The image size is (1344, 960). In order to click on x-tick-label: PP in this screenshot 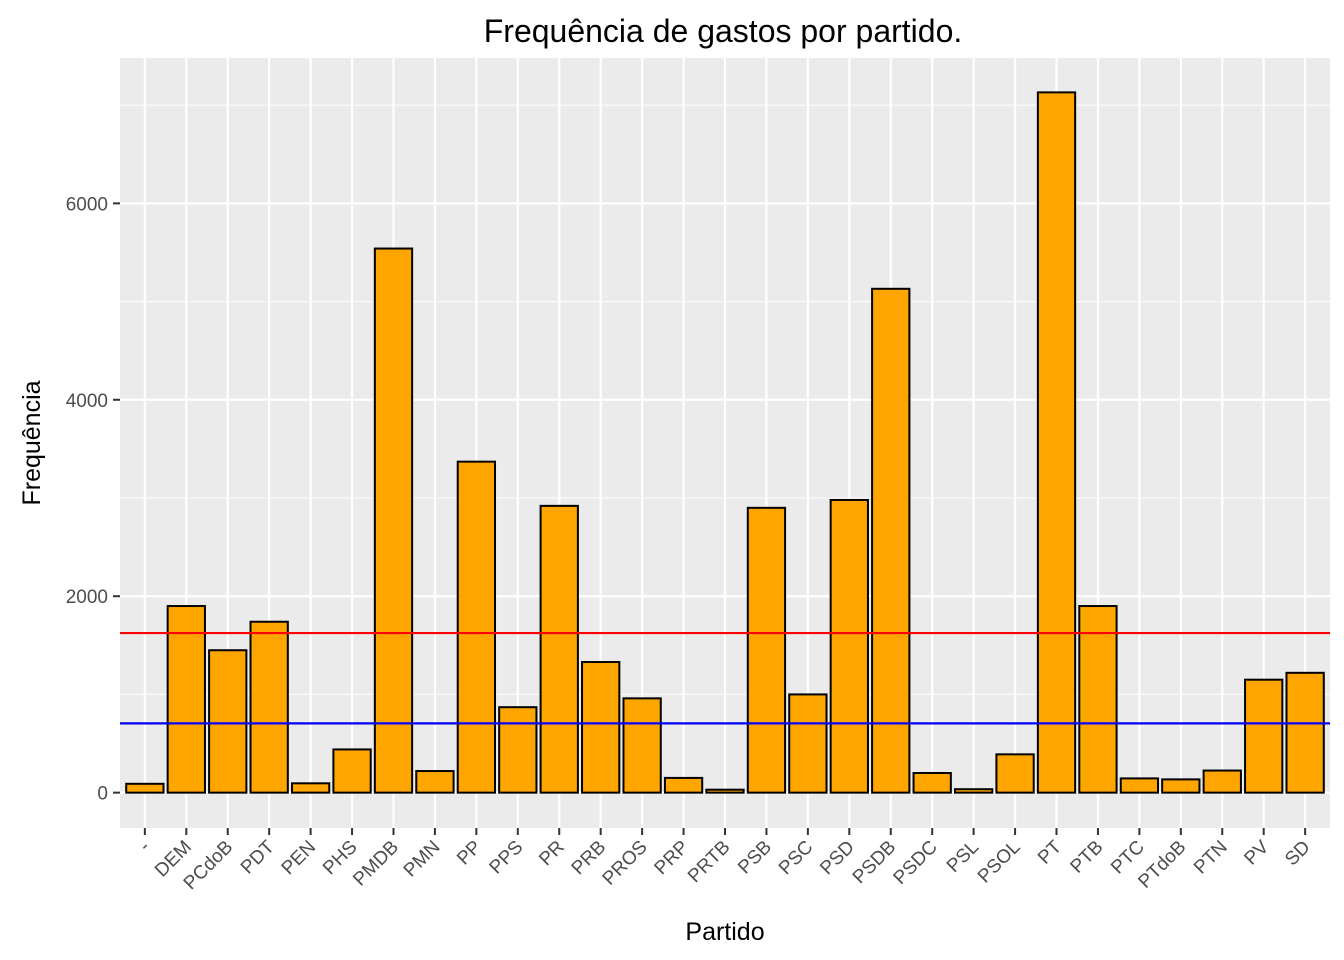, I will do `click(469, 853)`.